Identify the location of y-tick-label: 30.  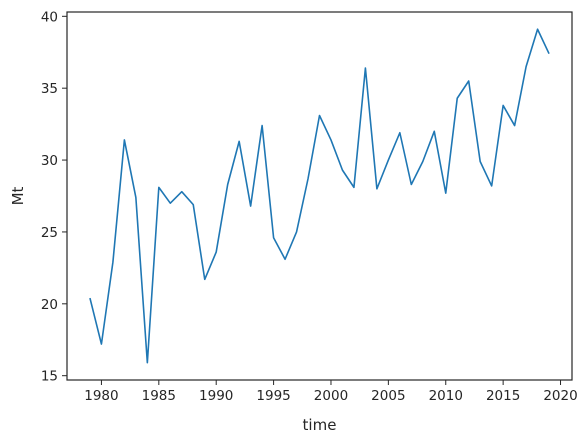
(49, 161).